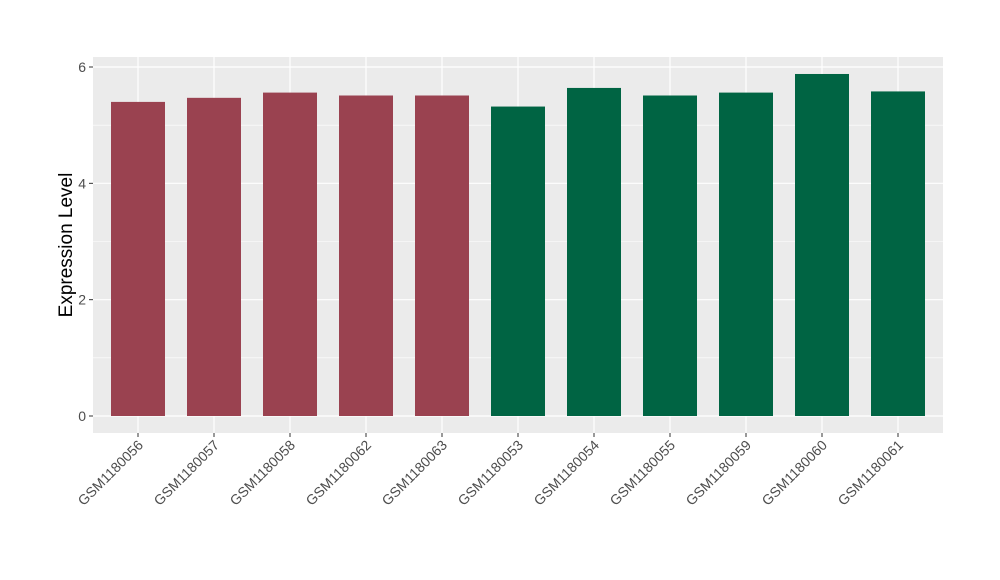 The width and height of the screenshot is (1000, 580). I want to click on x-tick-label: GSM1180058, so click(262, 473).